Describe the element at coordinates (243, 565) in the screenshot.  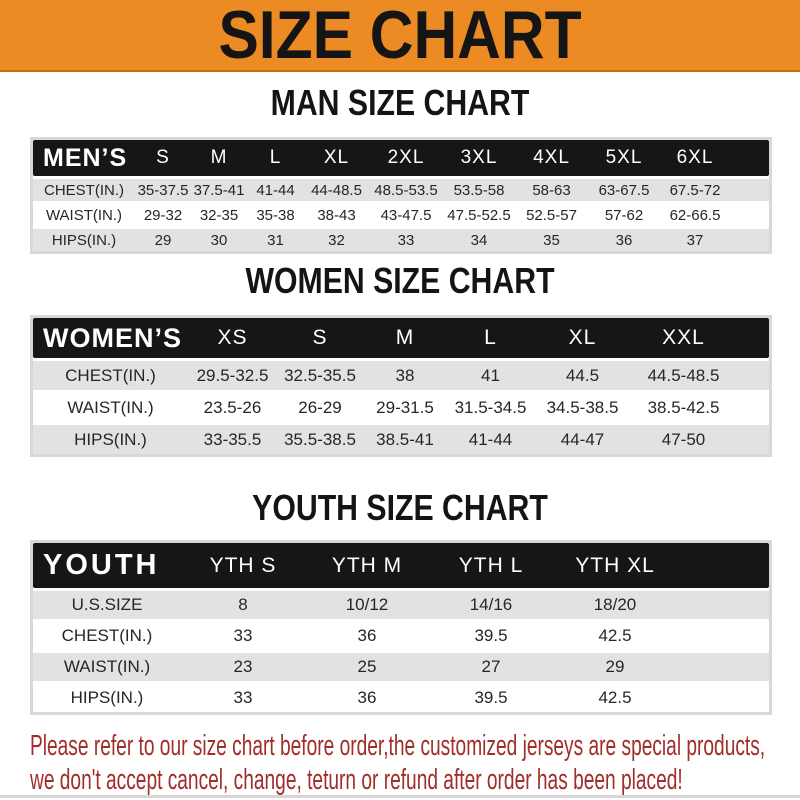
I see `column-header: YTH S` at that location.